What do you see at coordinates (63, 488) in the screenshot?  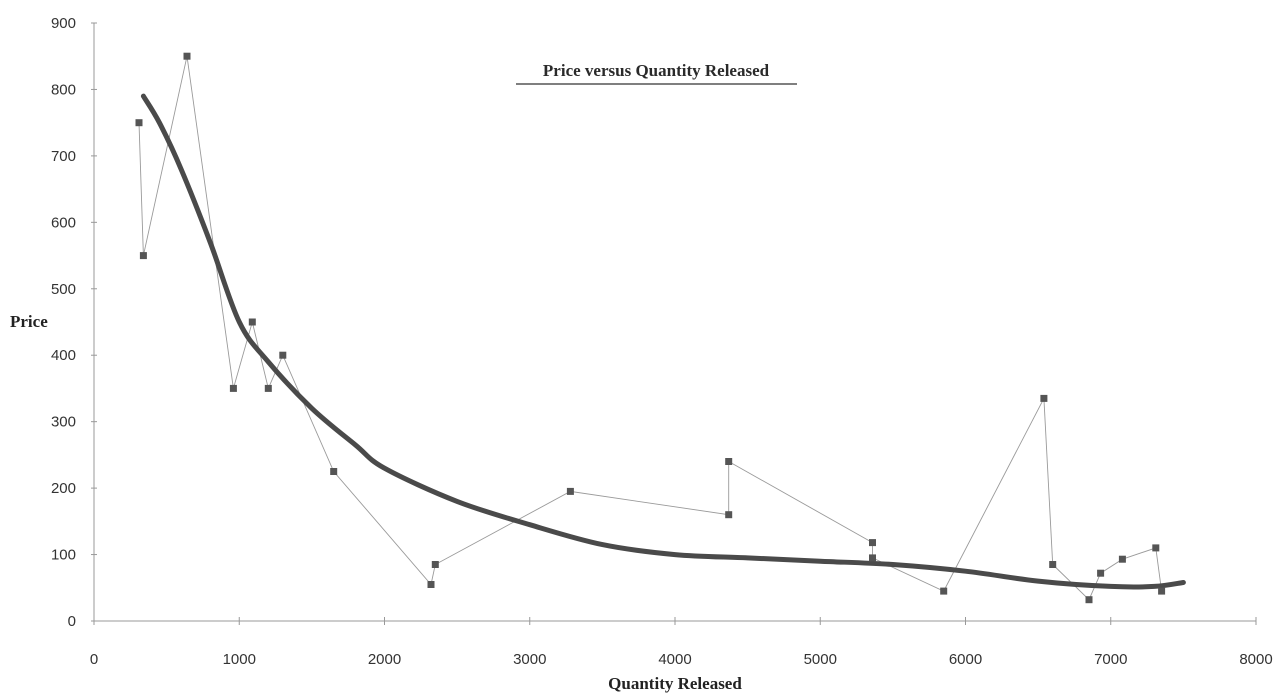 I see `y-tick-label: 200` at bounding box center [63, 488].